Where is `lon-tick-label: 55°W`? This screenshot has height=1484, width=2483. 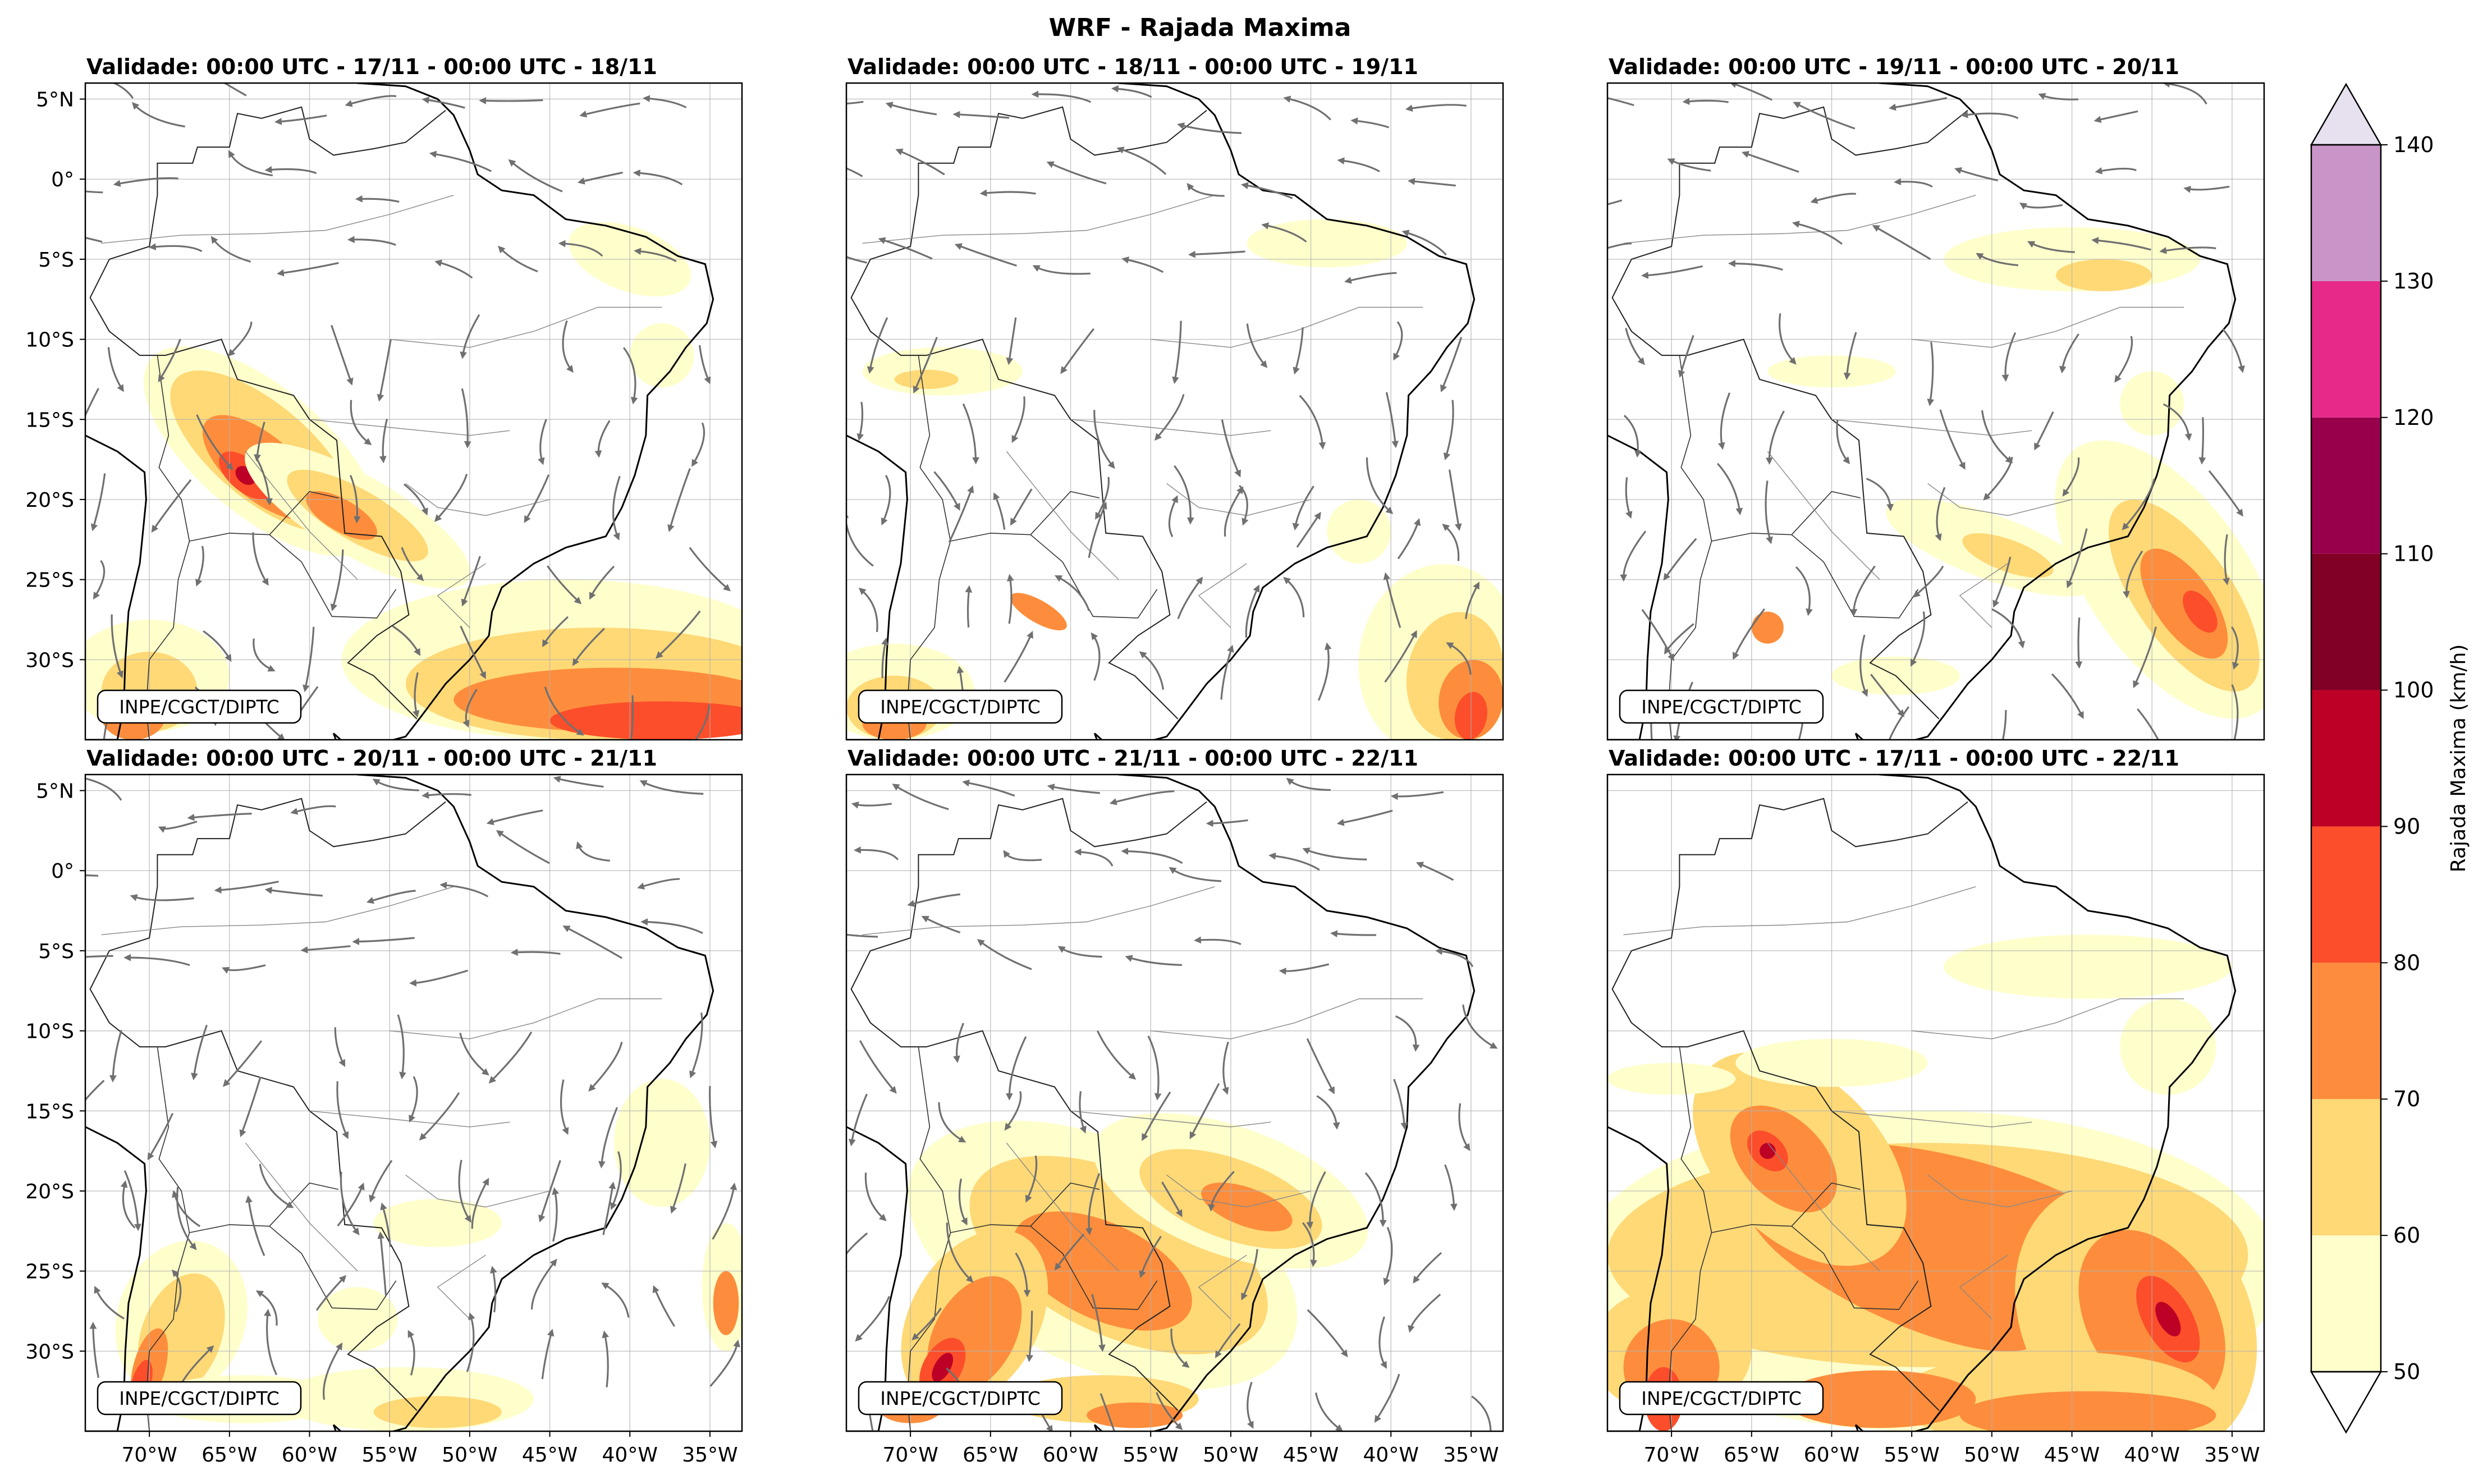 lon-tick-label: 55°W is located at coordinates (389, 1455).